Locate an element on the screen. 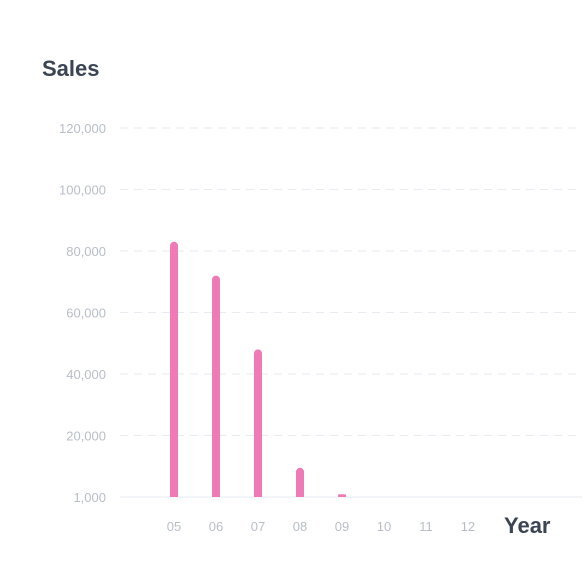 The width and height of the screenshot is (584, 564). x-axis-title: Year is located at coordinates (527, 525).